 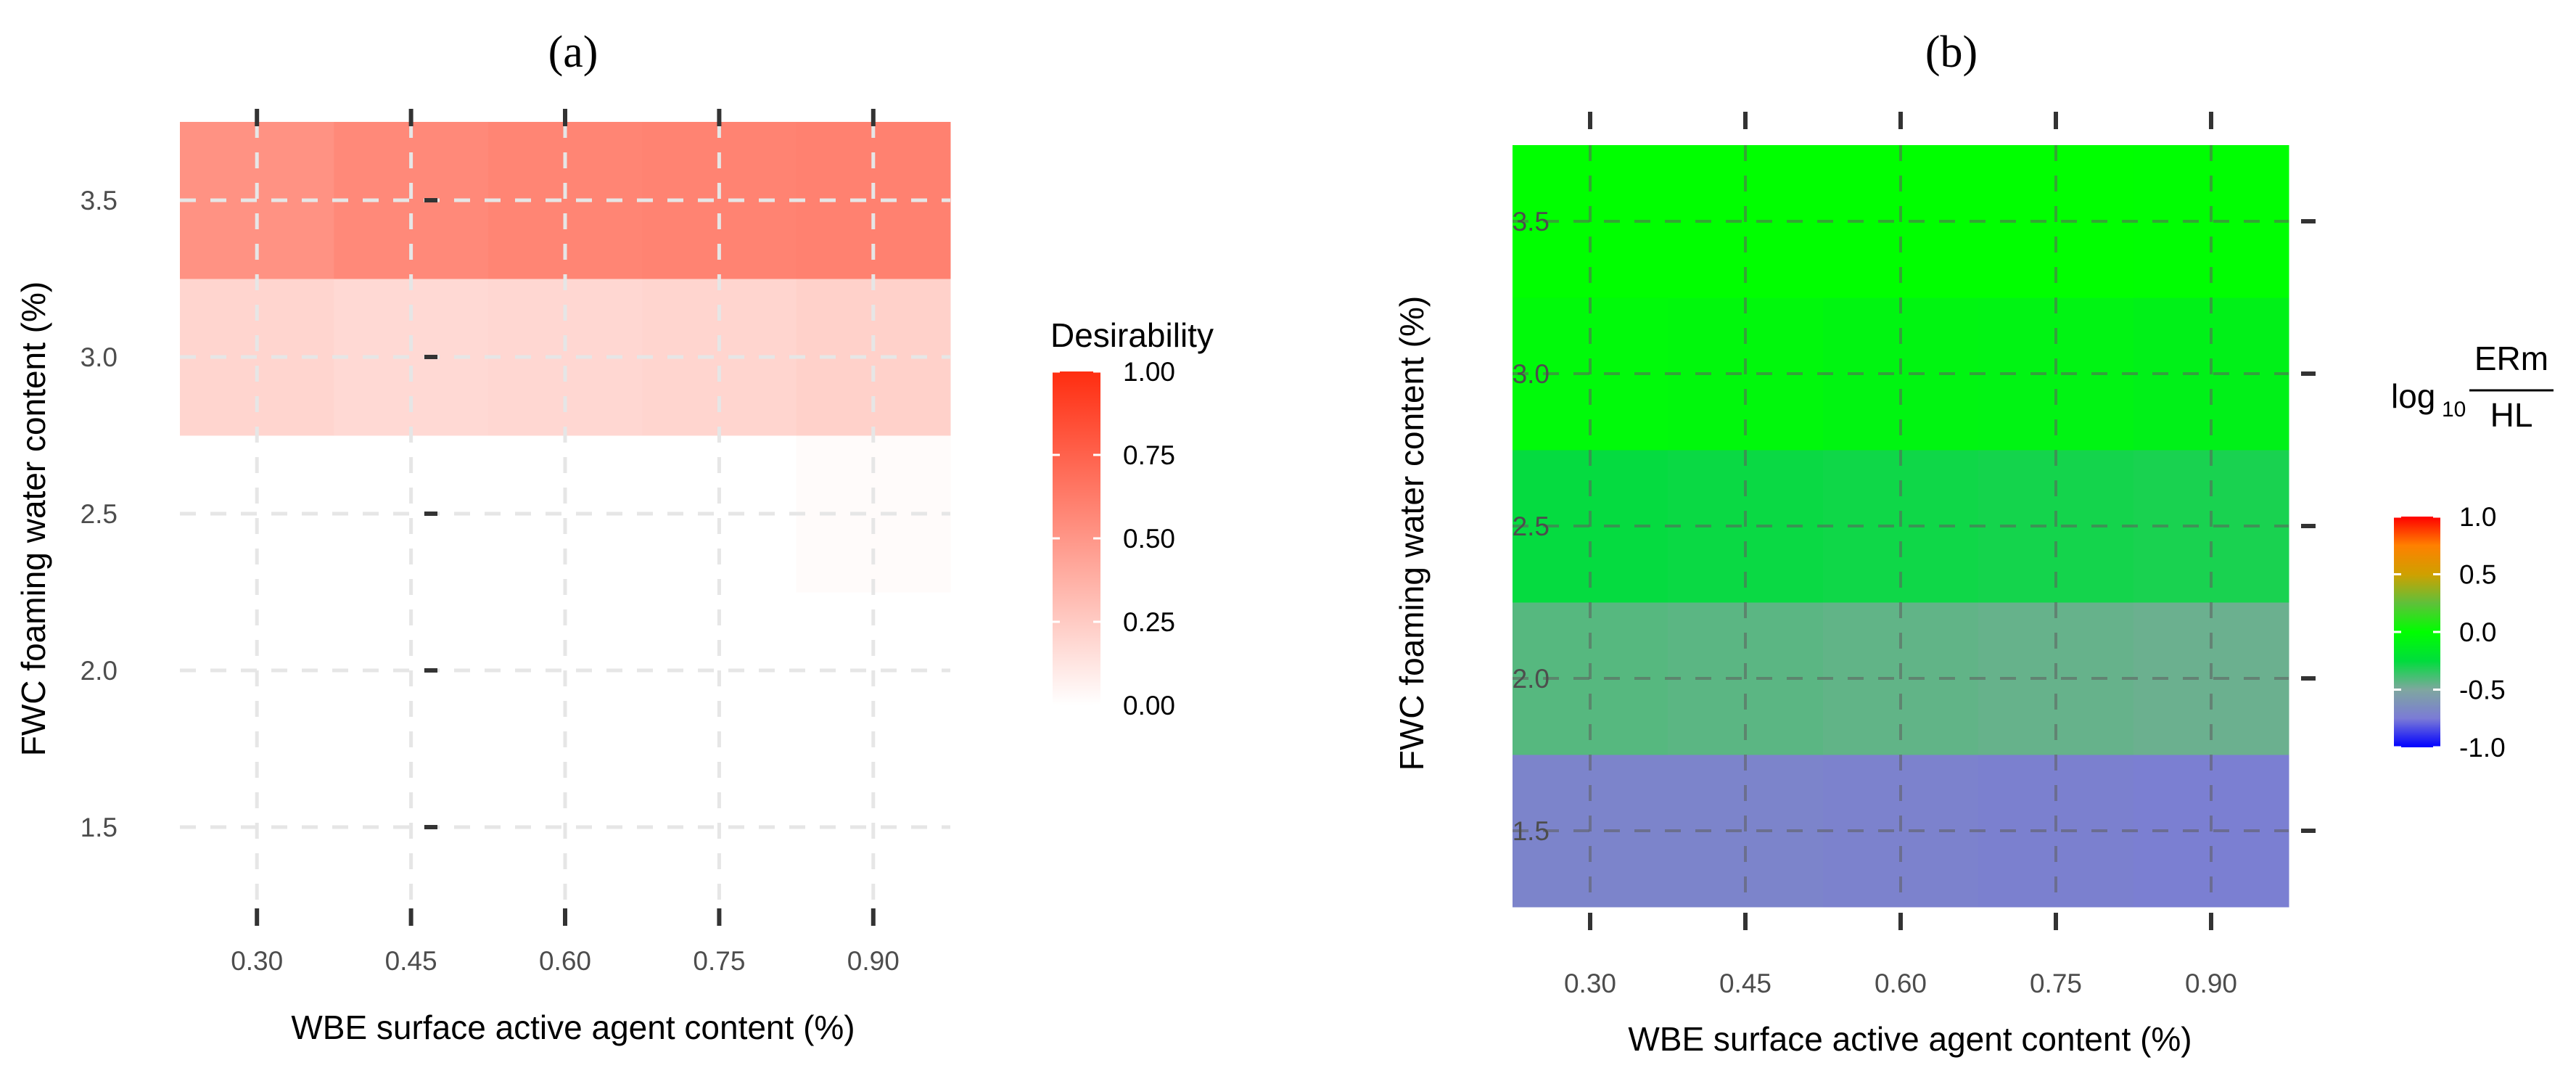 I want to click on panel-b-x-tick-labels: 0.30 0.45 0.60 0.75 0.90, so click(x=1900, y=983).